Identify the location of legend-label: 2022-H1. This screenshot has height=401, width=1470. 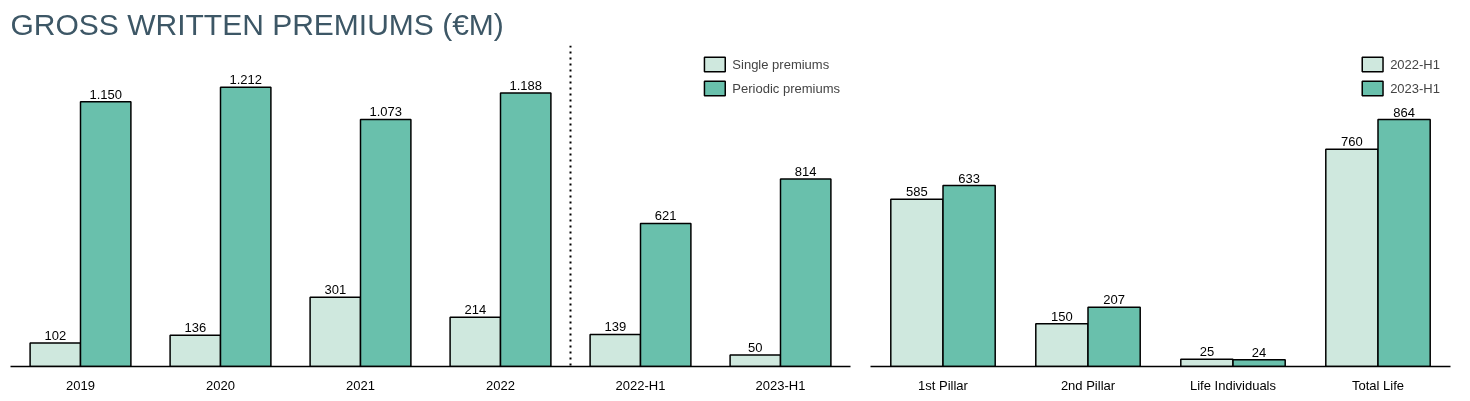
(1415, 64).